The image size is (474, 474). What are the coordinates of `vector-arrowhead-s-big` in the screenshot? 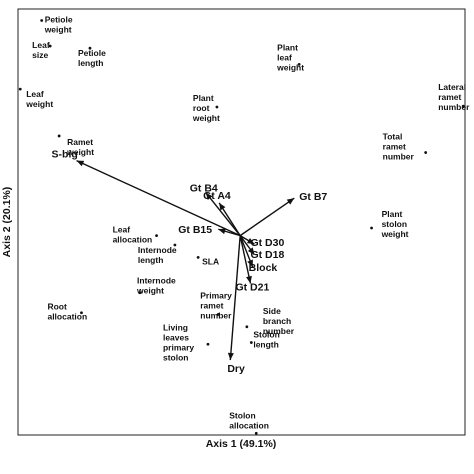 It's located at (80, 163).